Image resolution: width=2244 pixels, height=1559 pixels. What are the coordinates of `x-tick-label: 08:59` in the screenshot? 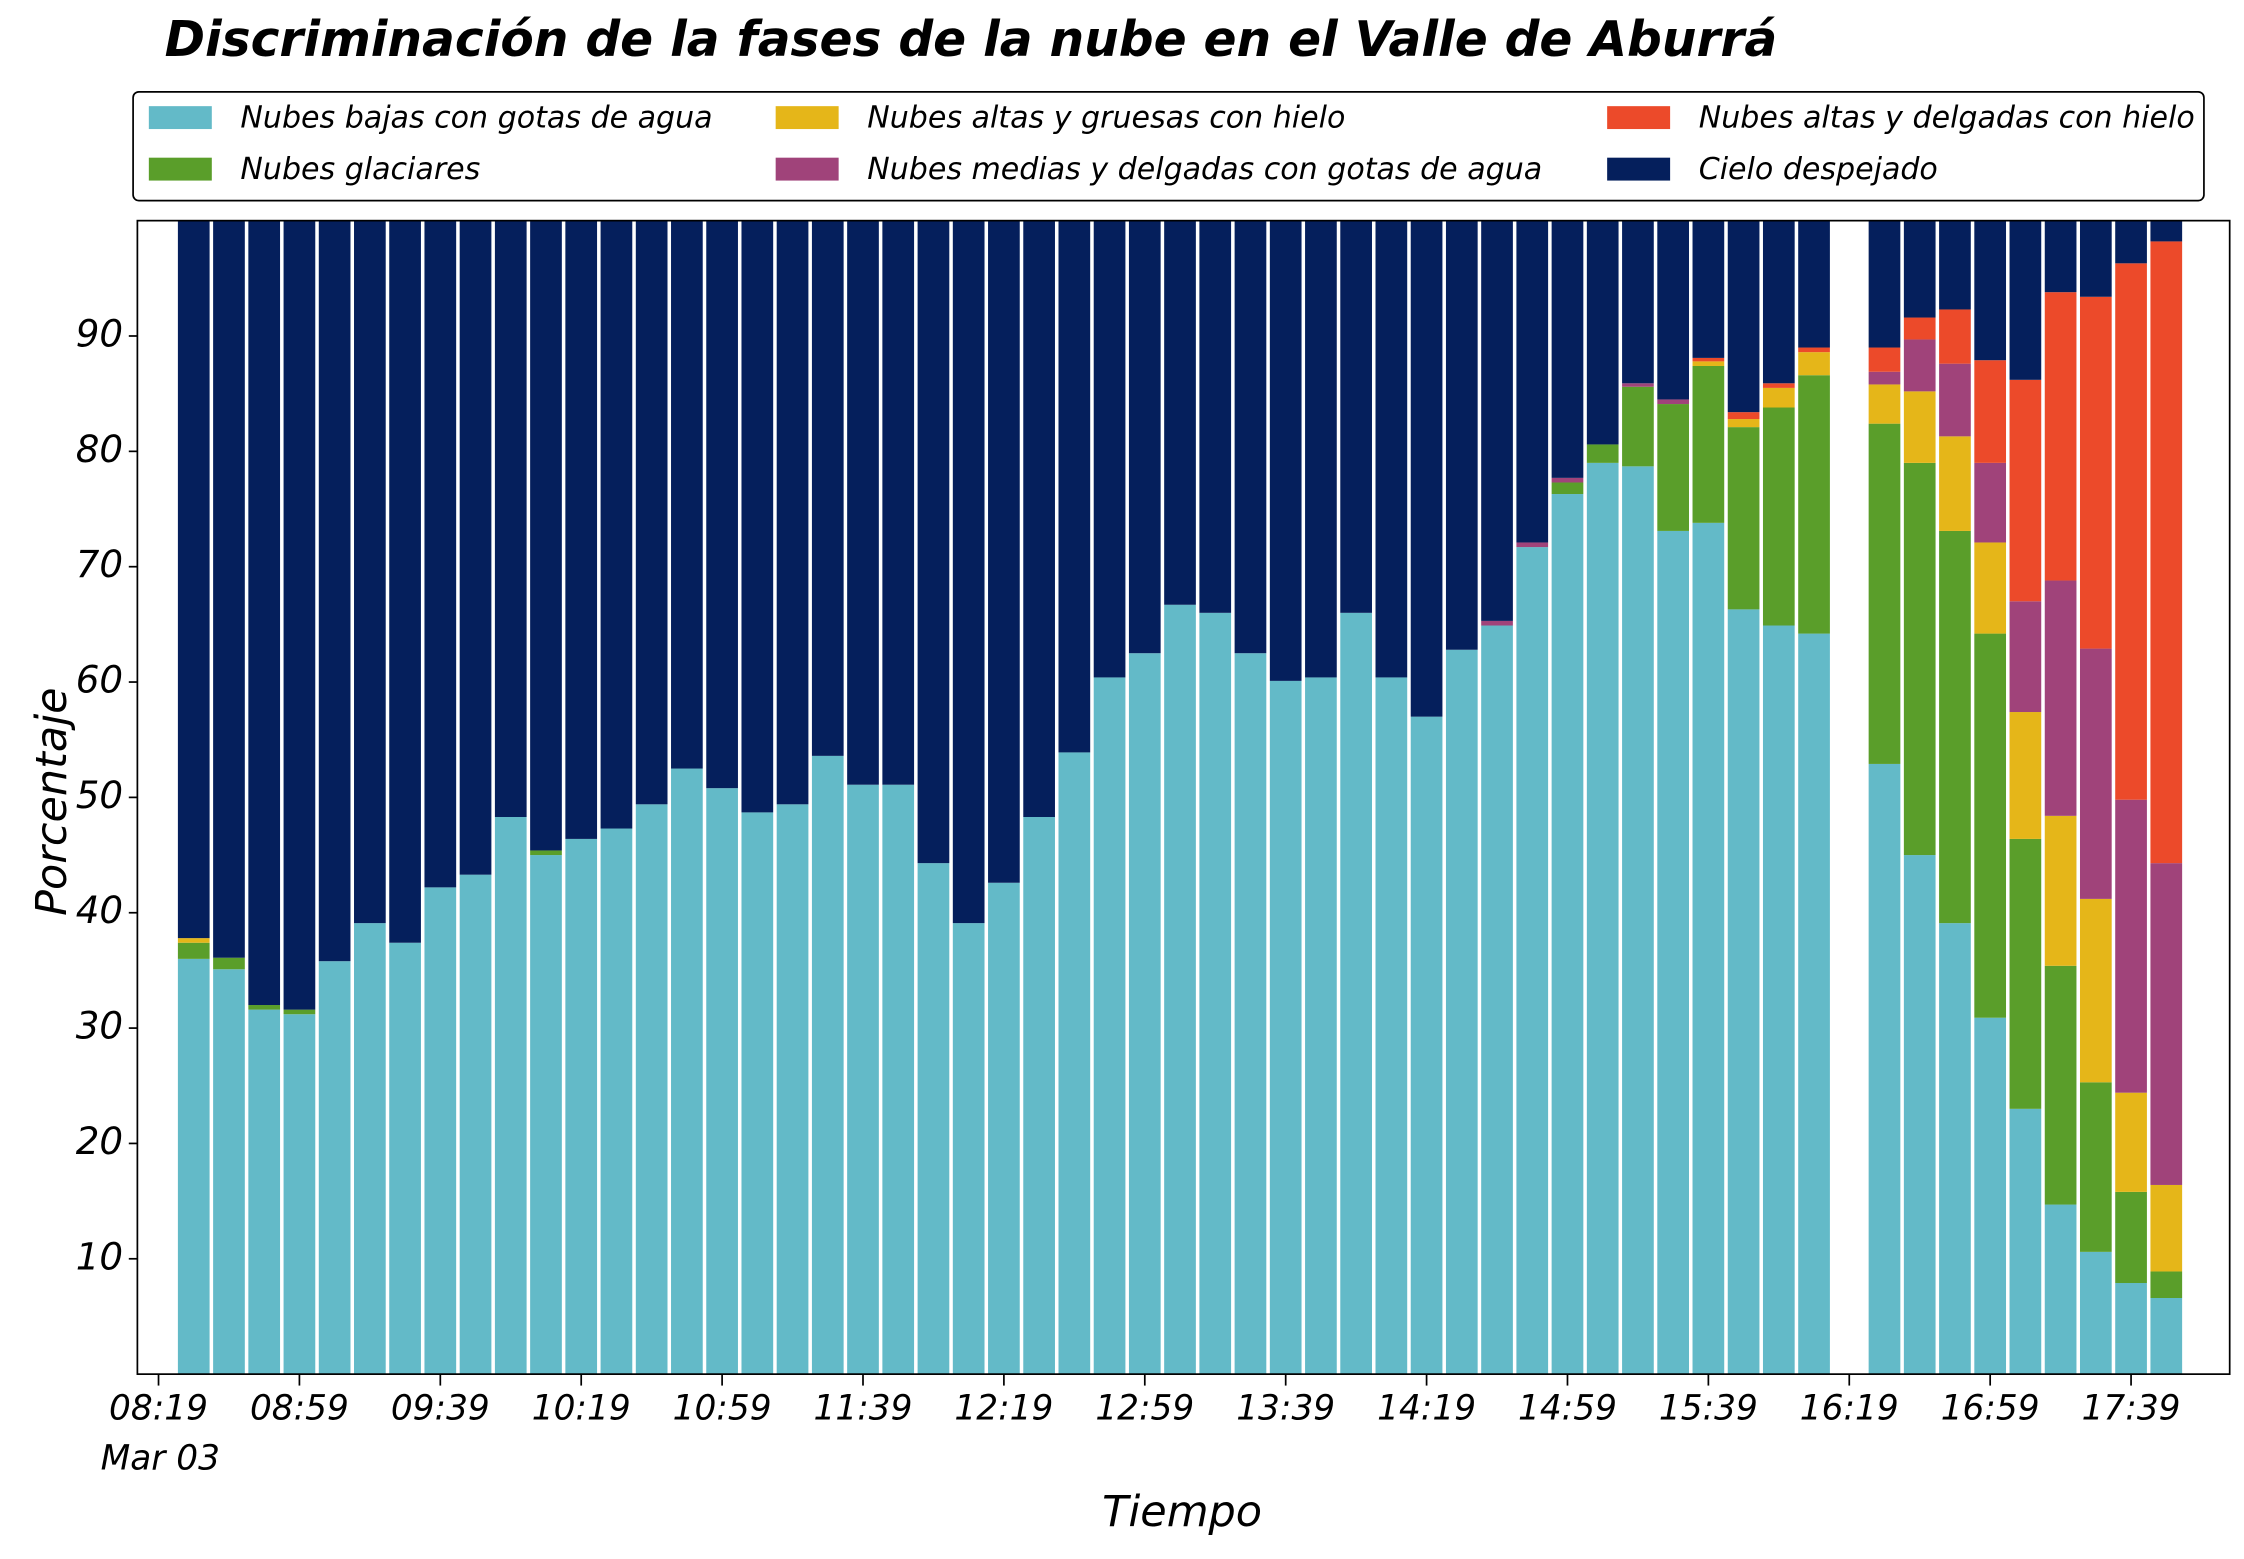 It's located at (299, 1408).